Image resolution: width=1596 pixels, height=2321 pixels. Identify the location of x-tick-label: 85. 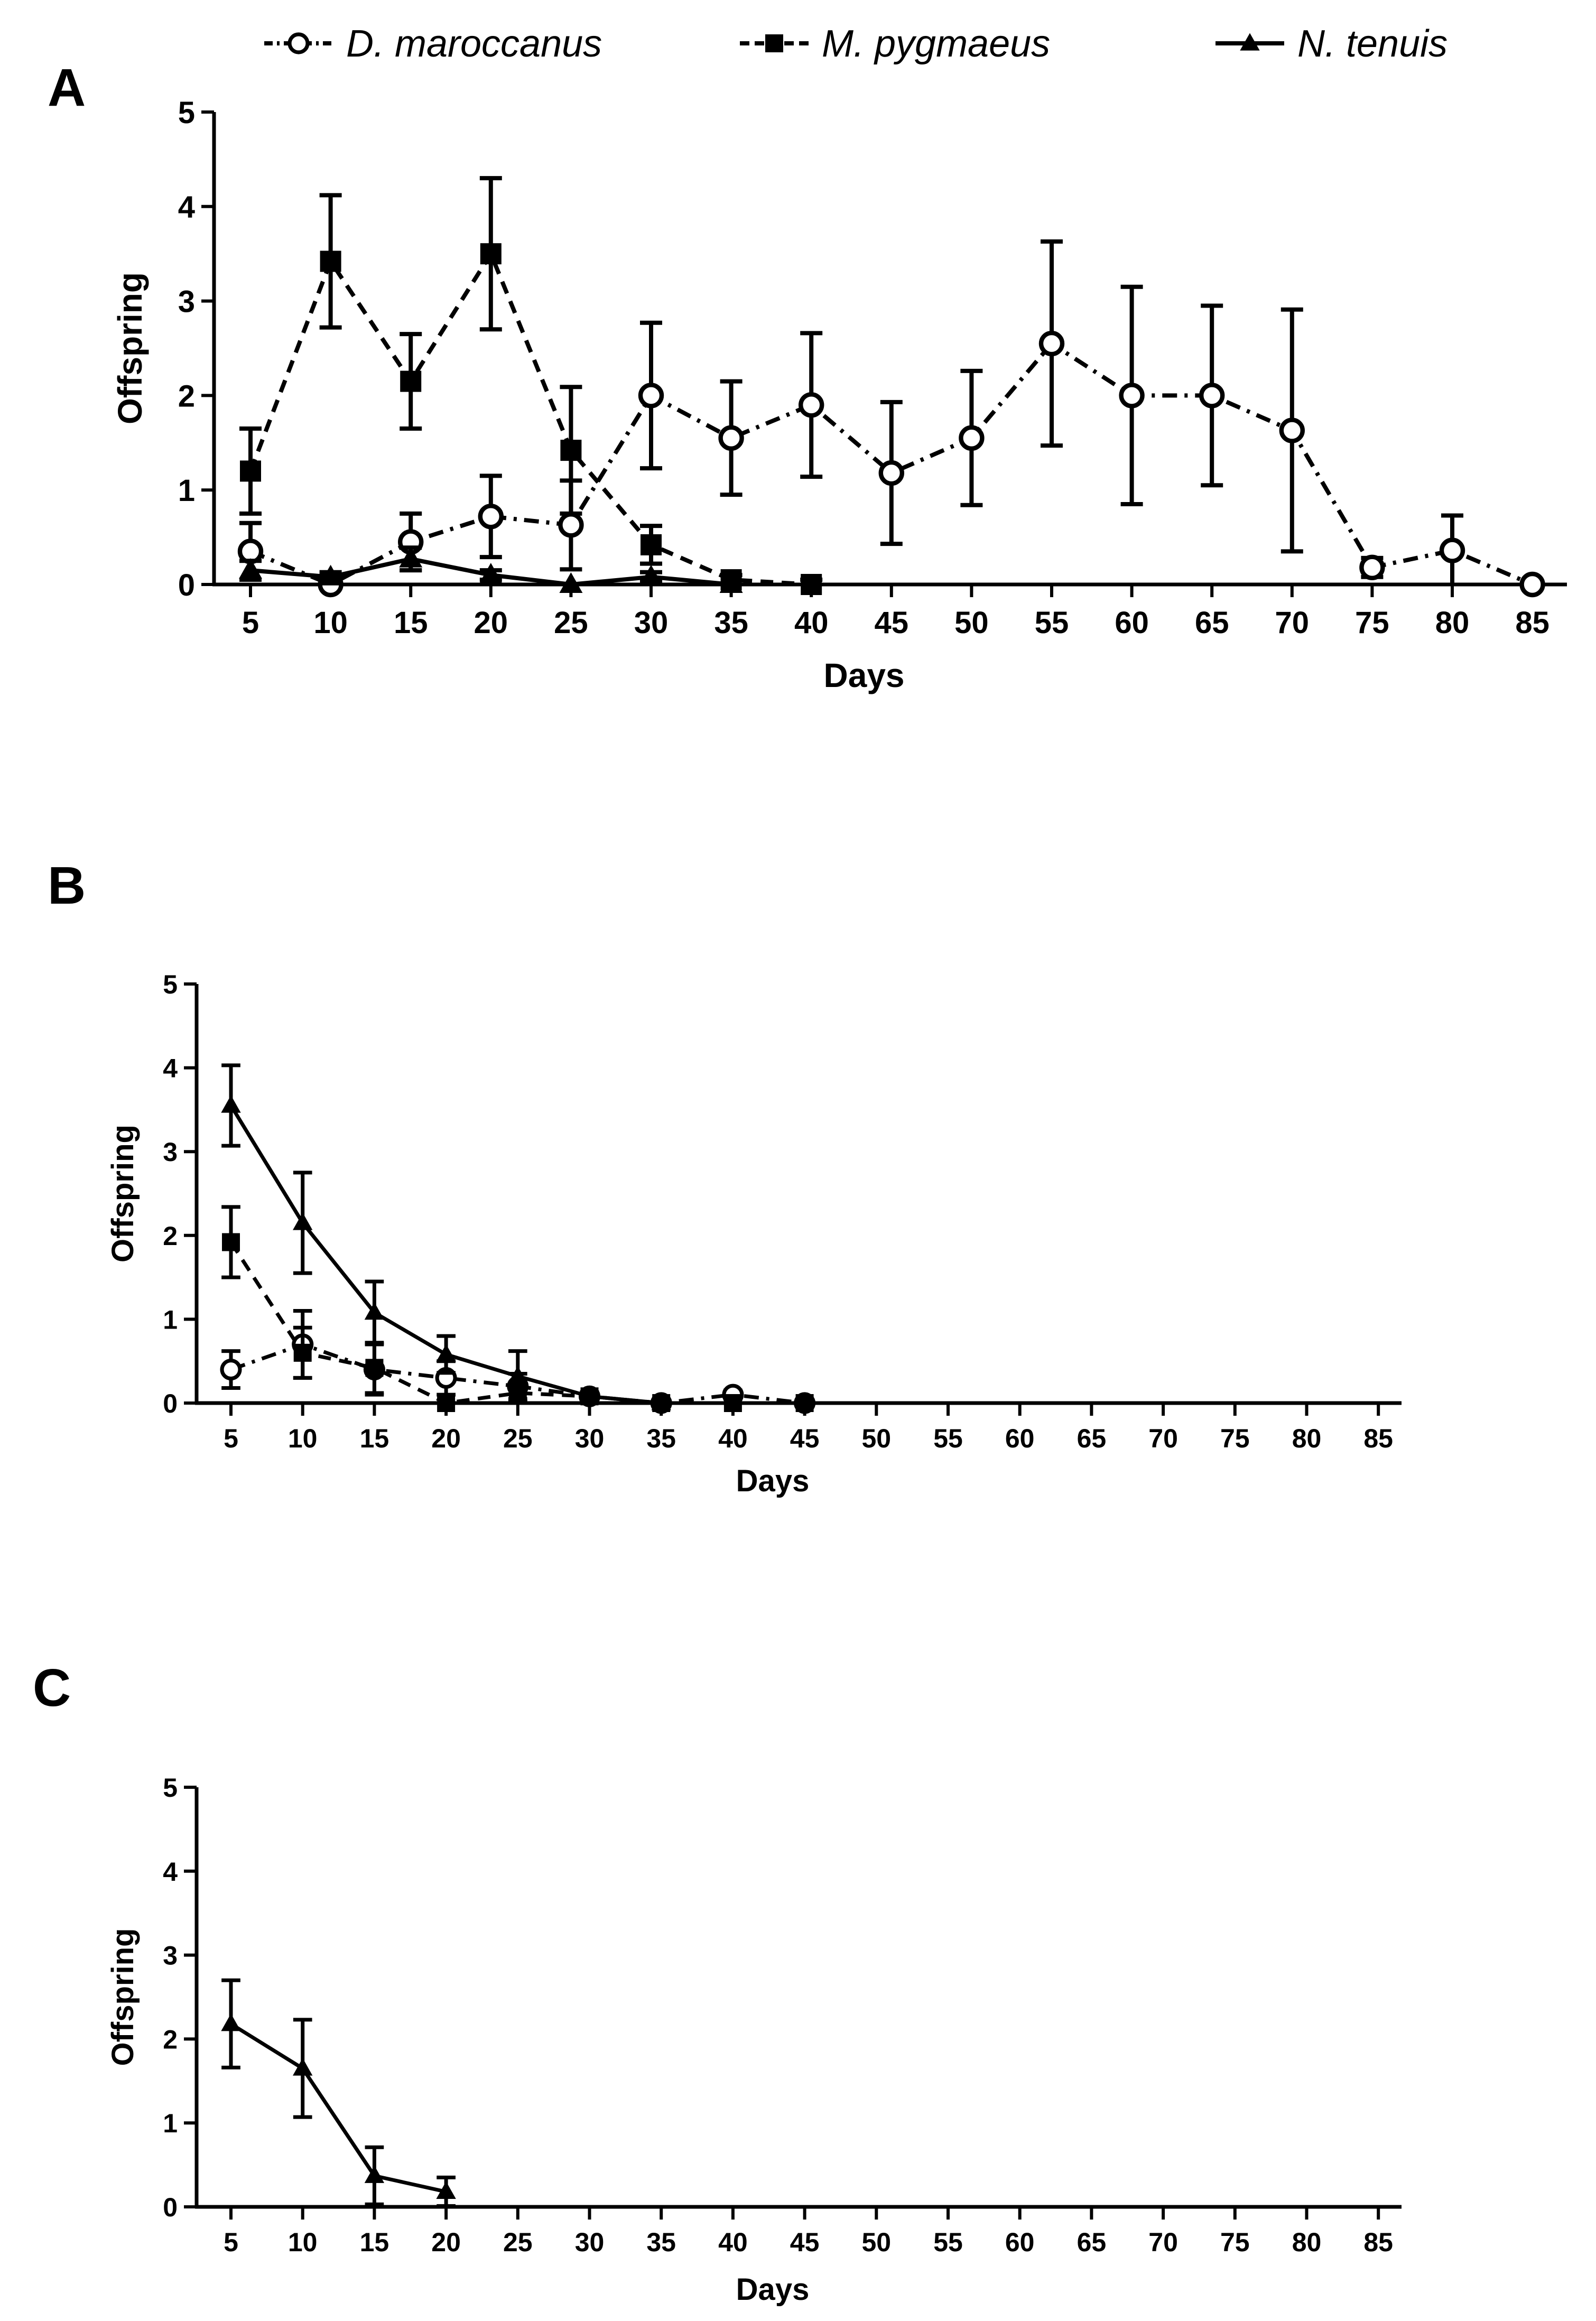
(1378, 2242).